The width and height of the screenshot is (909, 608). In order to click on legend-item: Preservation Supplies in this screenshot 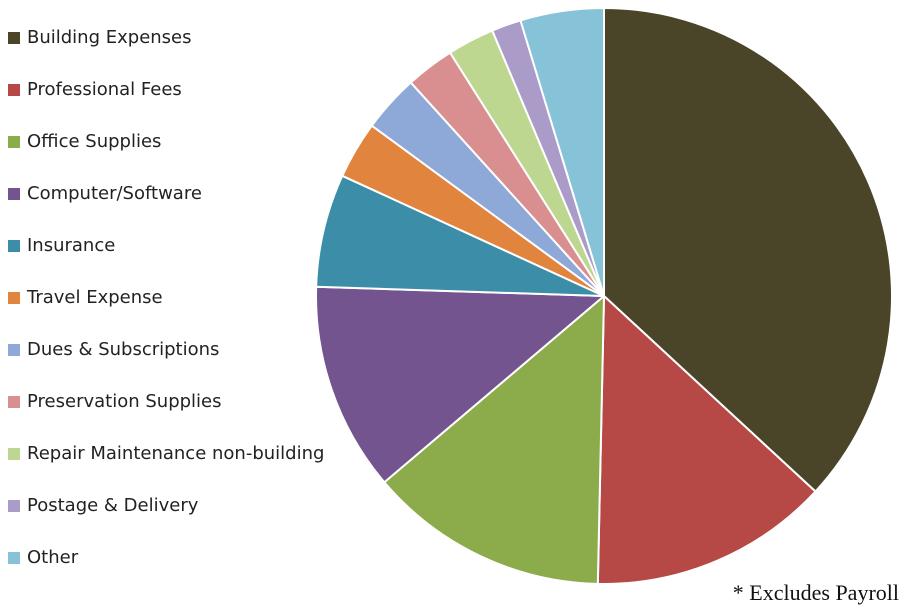, I will do `click(166, 416)`.